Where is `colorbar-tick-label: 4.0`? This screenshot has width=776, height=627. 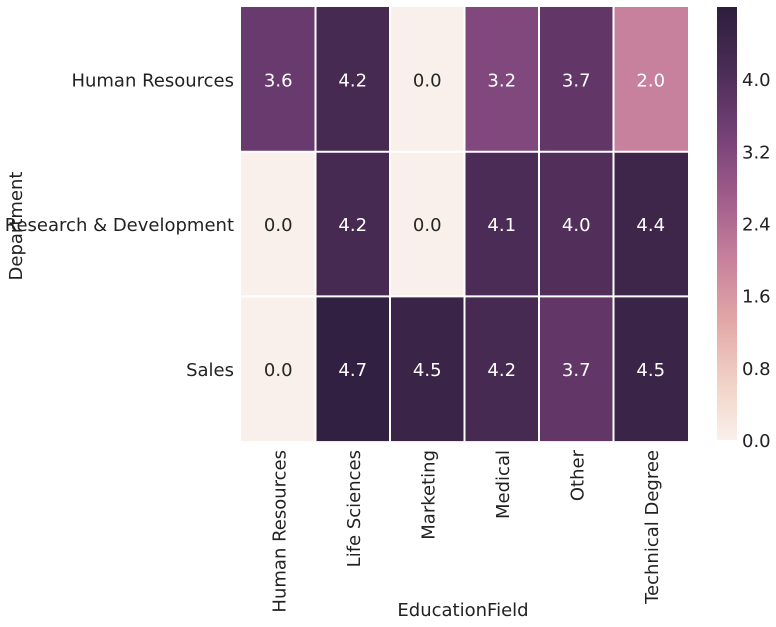
colorbar-tick-label: 4.0 is located at coordinates (756, 80).